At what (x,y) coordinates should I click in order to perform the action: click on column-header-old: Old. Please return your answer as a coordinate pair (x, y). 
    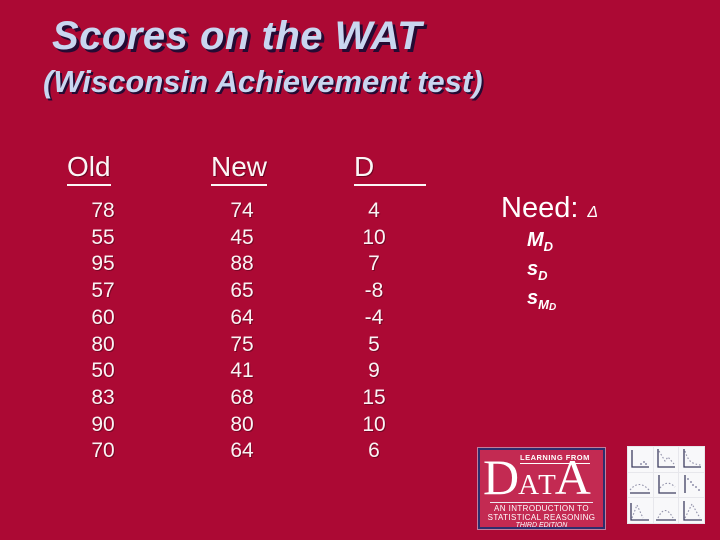
    Looking at the image, I should click on (89, 168).